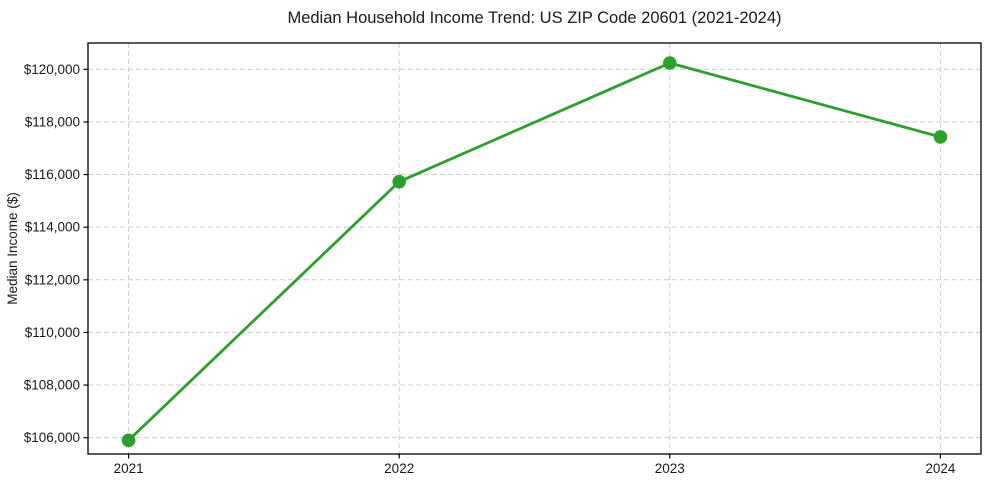 Image resolution: width=989 pixels, height=490 pixels. What do you see at coordinates (129, 468) in the screenshot?
I see `x-tick-label: 2021` at bounding box center [129, 468].